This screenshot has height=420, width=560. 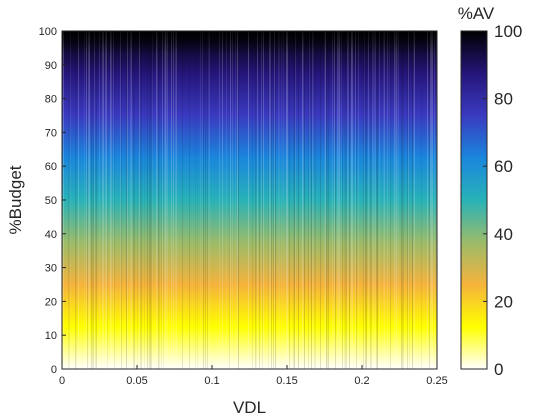 I want to click on y-tick-label: 50, so click(x=51, y=201).